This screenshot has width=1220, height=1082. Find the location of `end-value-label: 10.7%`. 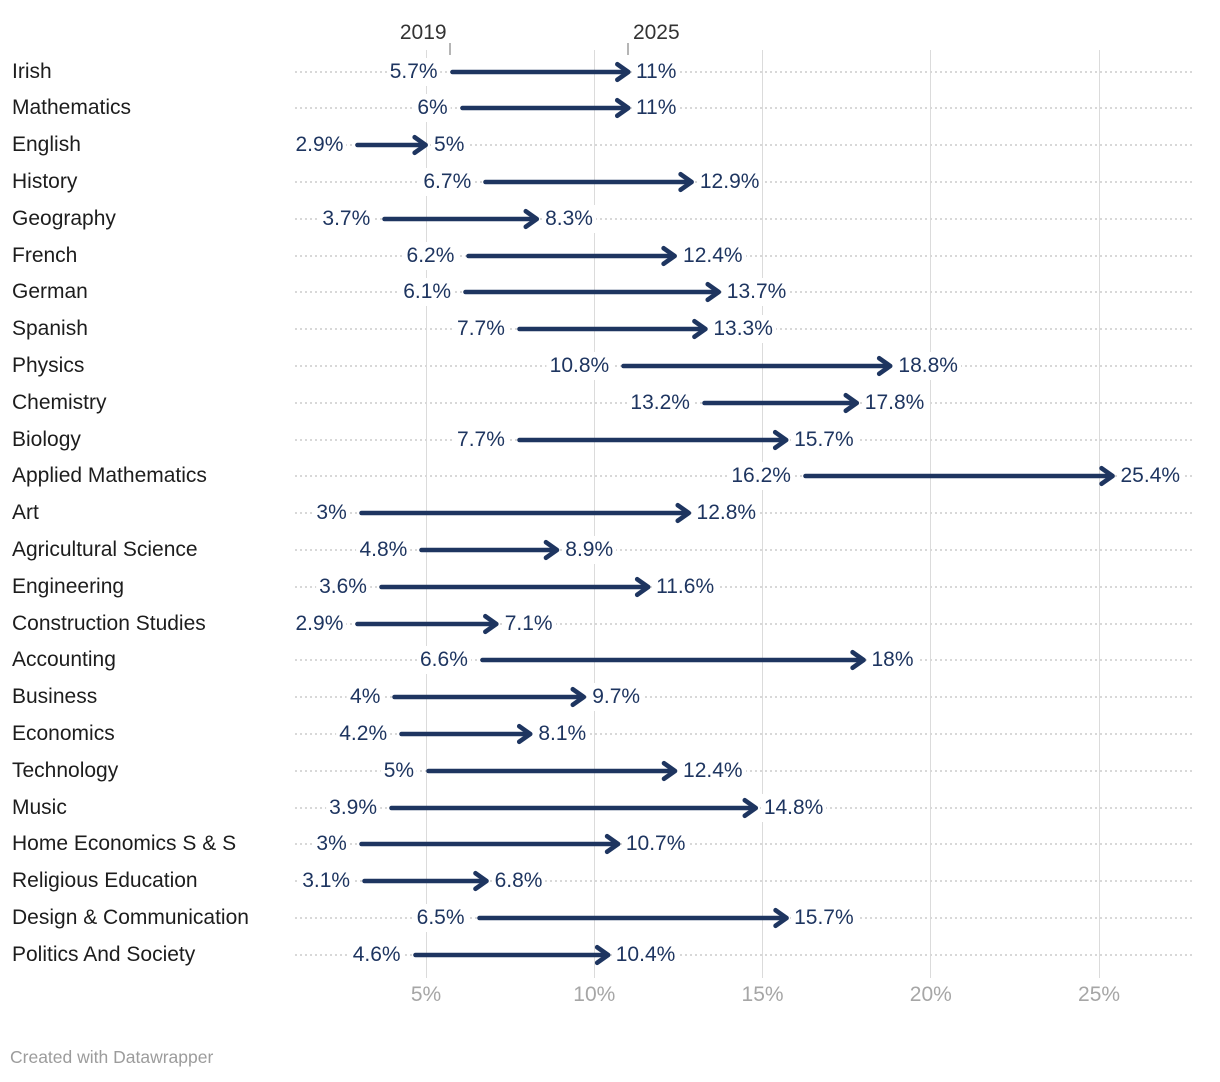

end-value-label: 10.7% is located at coordinates (655, 844).